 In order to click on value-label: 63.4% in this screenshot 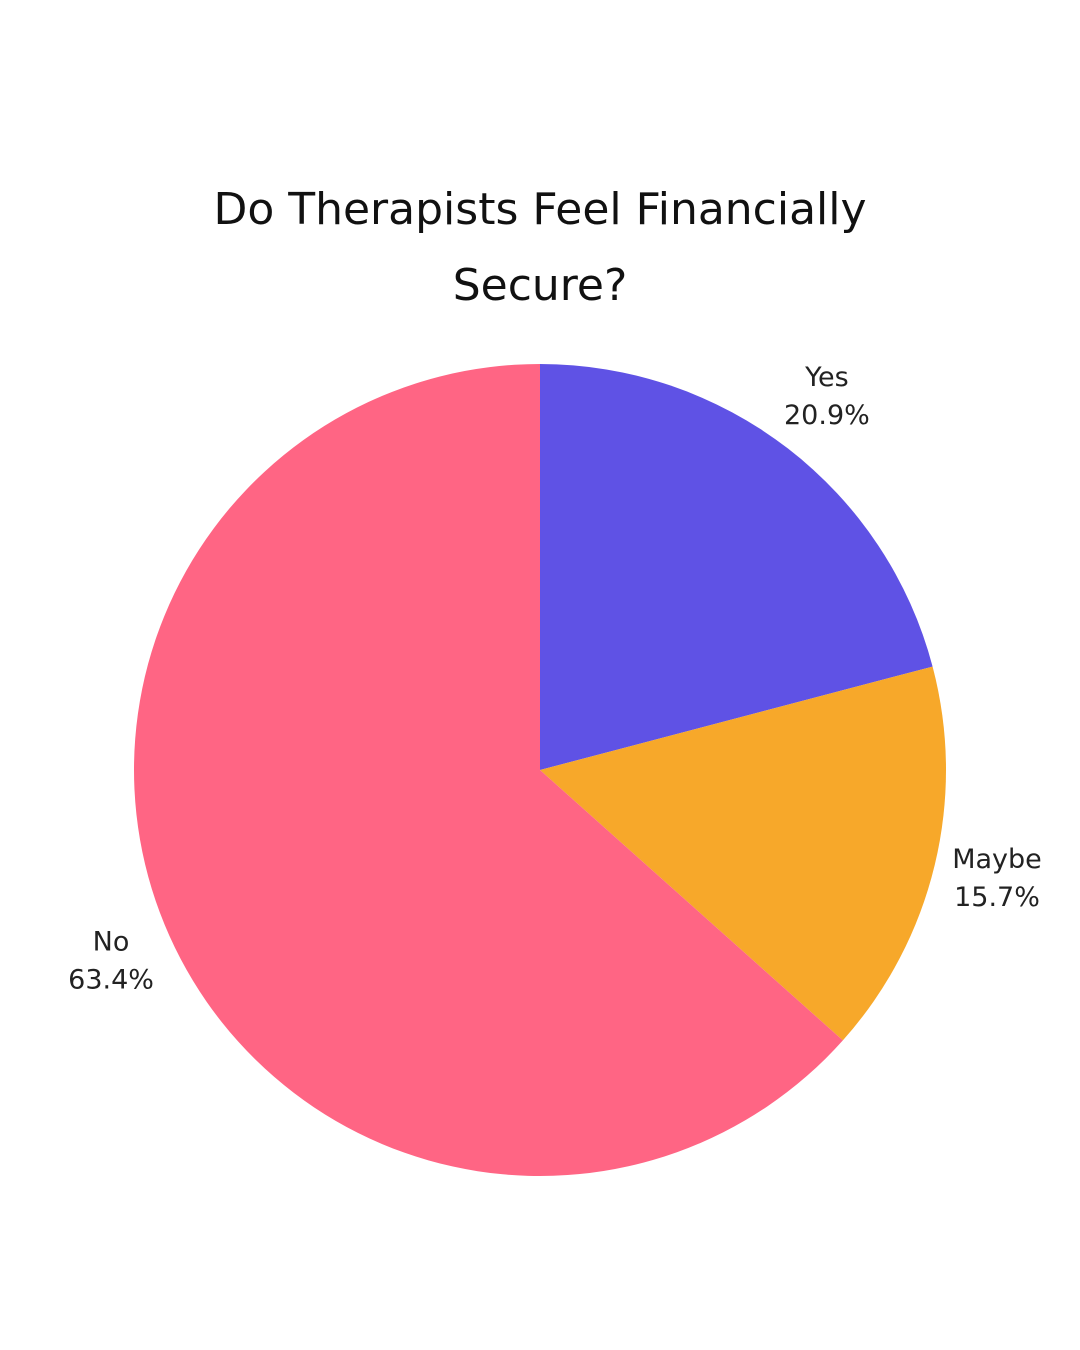, I will do `click(111, 980)`.